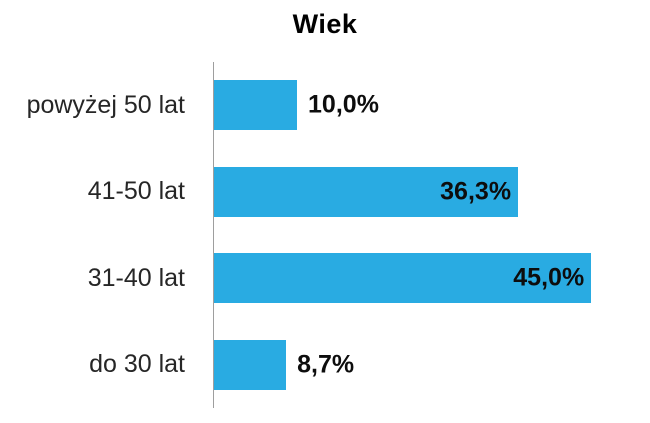 This screenshot has width=650, height=423. What do you see at coordinates (343, 104) in the screenshot?
I see `value-label-powyzej-50-lat: 10,0%` at bounding box center [343, 104].